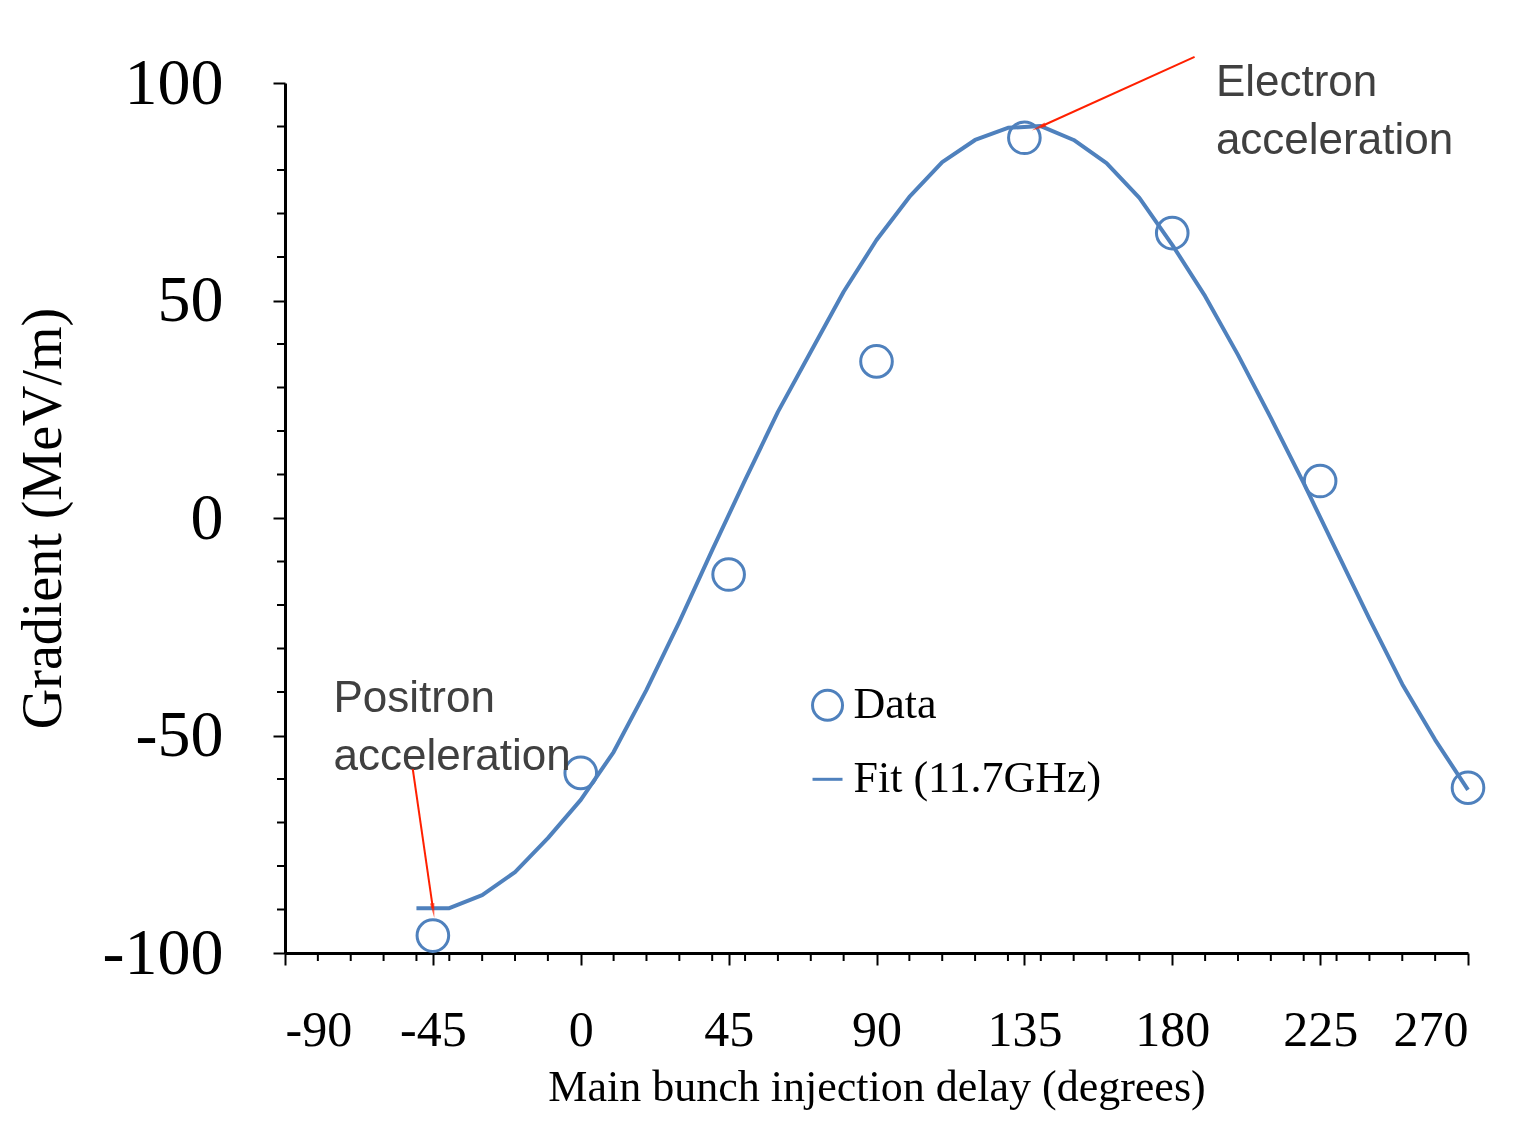 The image size is (1524, 1134). What do you see at coordinates (174, 81) in the screenshot?
I see `y-tick-label: 100` at bounding box center [174, 81].